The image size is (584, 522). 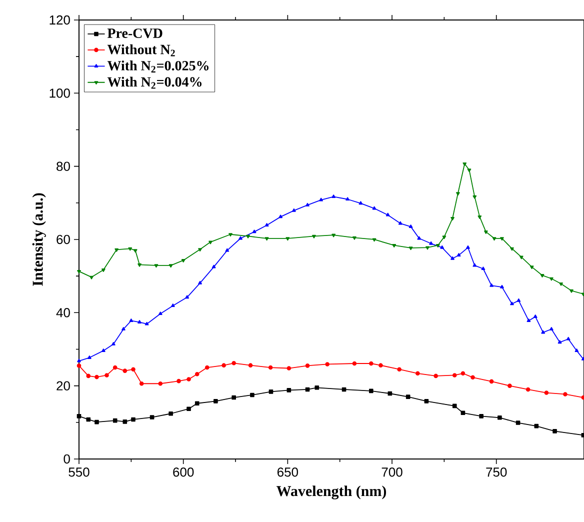 I want to click on y-tick-label: 60, so click(x=63, y=239).